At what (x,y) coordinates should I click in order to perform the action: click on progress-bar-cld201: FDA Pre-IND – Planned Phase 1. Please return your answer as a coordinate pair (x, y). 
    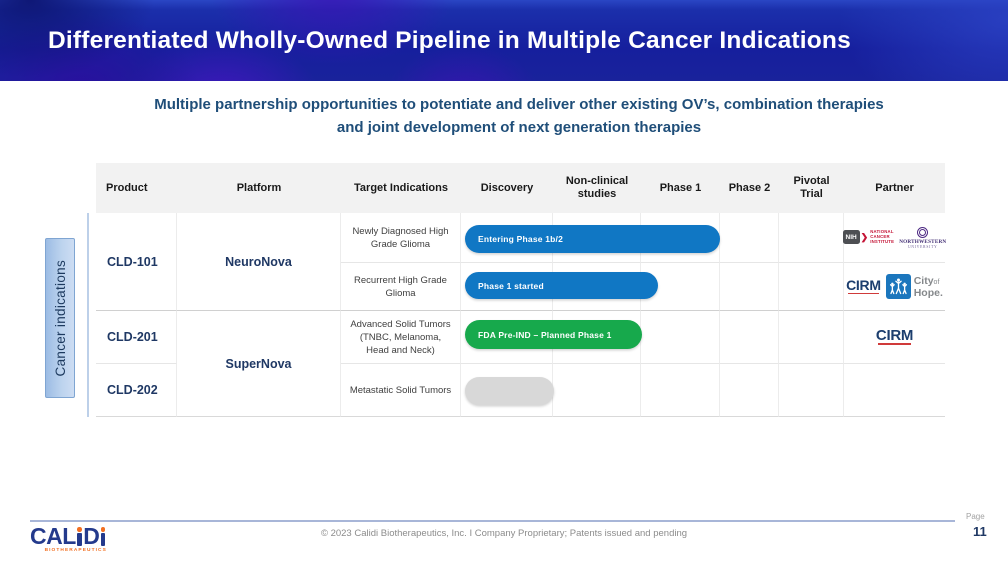
    Looking at the image, I should click on (553, 334).